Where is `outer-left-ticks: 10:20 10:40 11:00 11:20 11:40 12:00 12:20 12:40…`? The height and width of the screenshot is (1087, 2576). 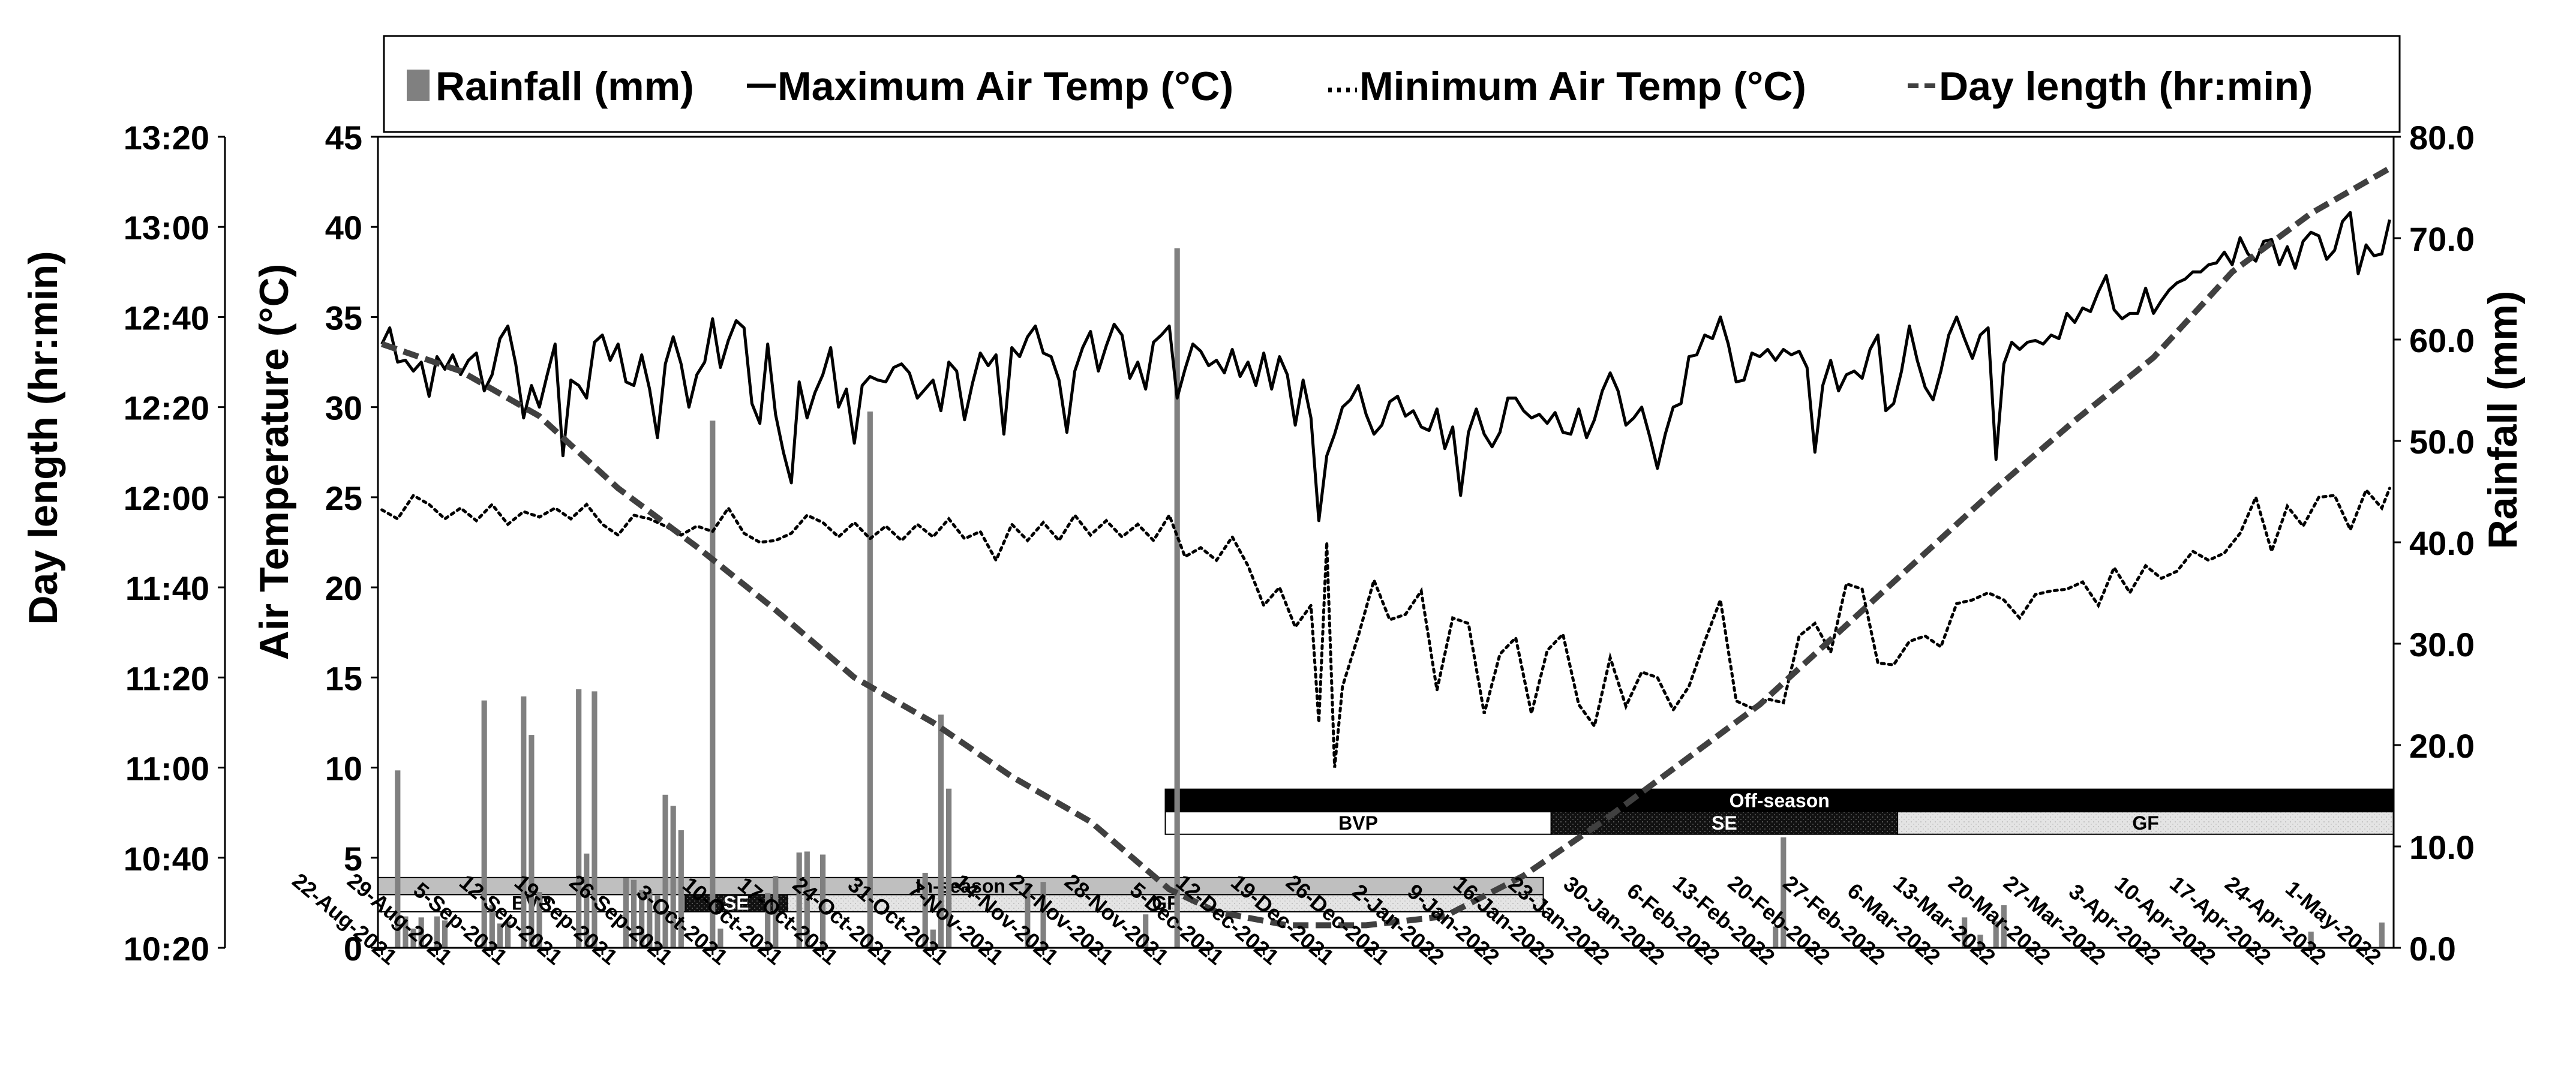
outer-left-ticks: 10:20 10:40 11:00 11:20 11:40 12:00 12:20 12:40… is located at coordinates (174, 543).